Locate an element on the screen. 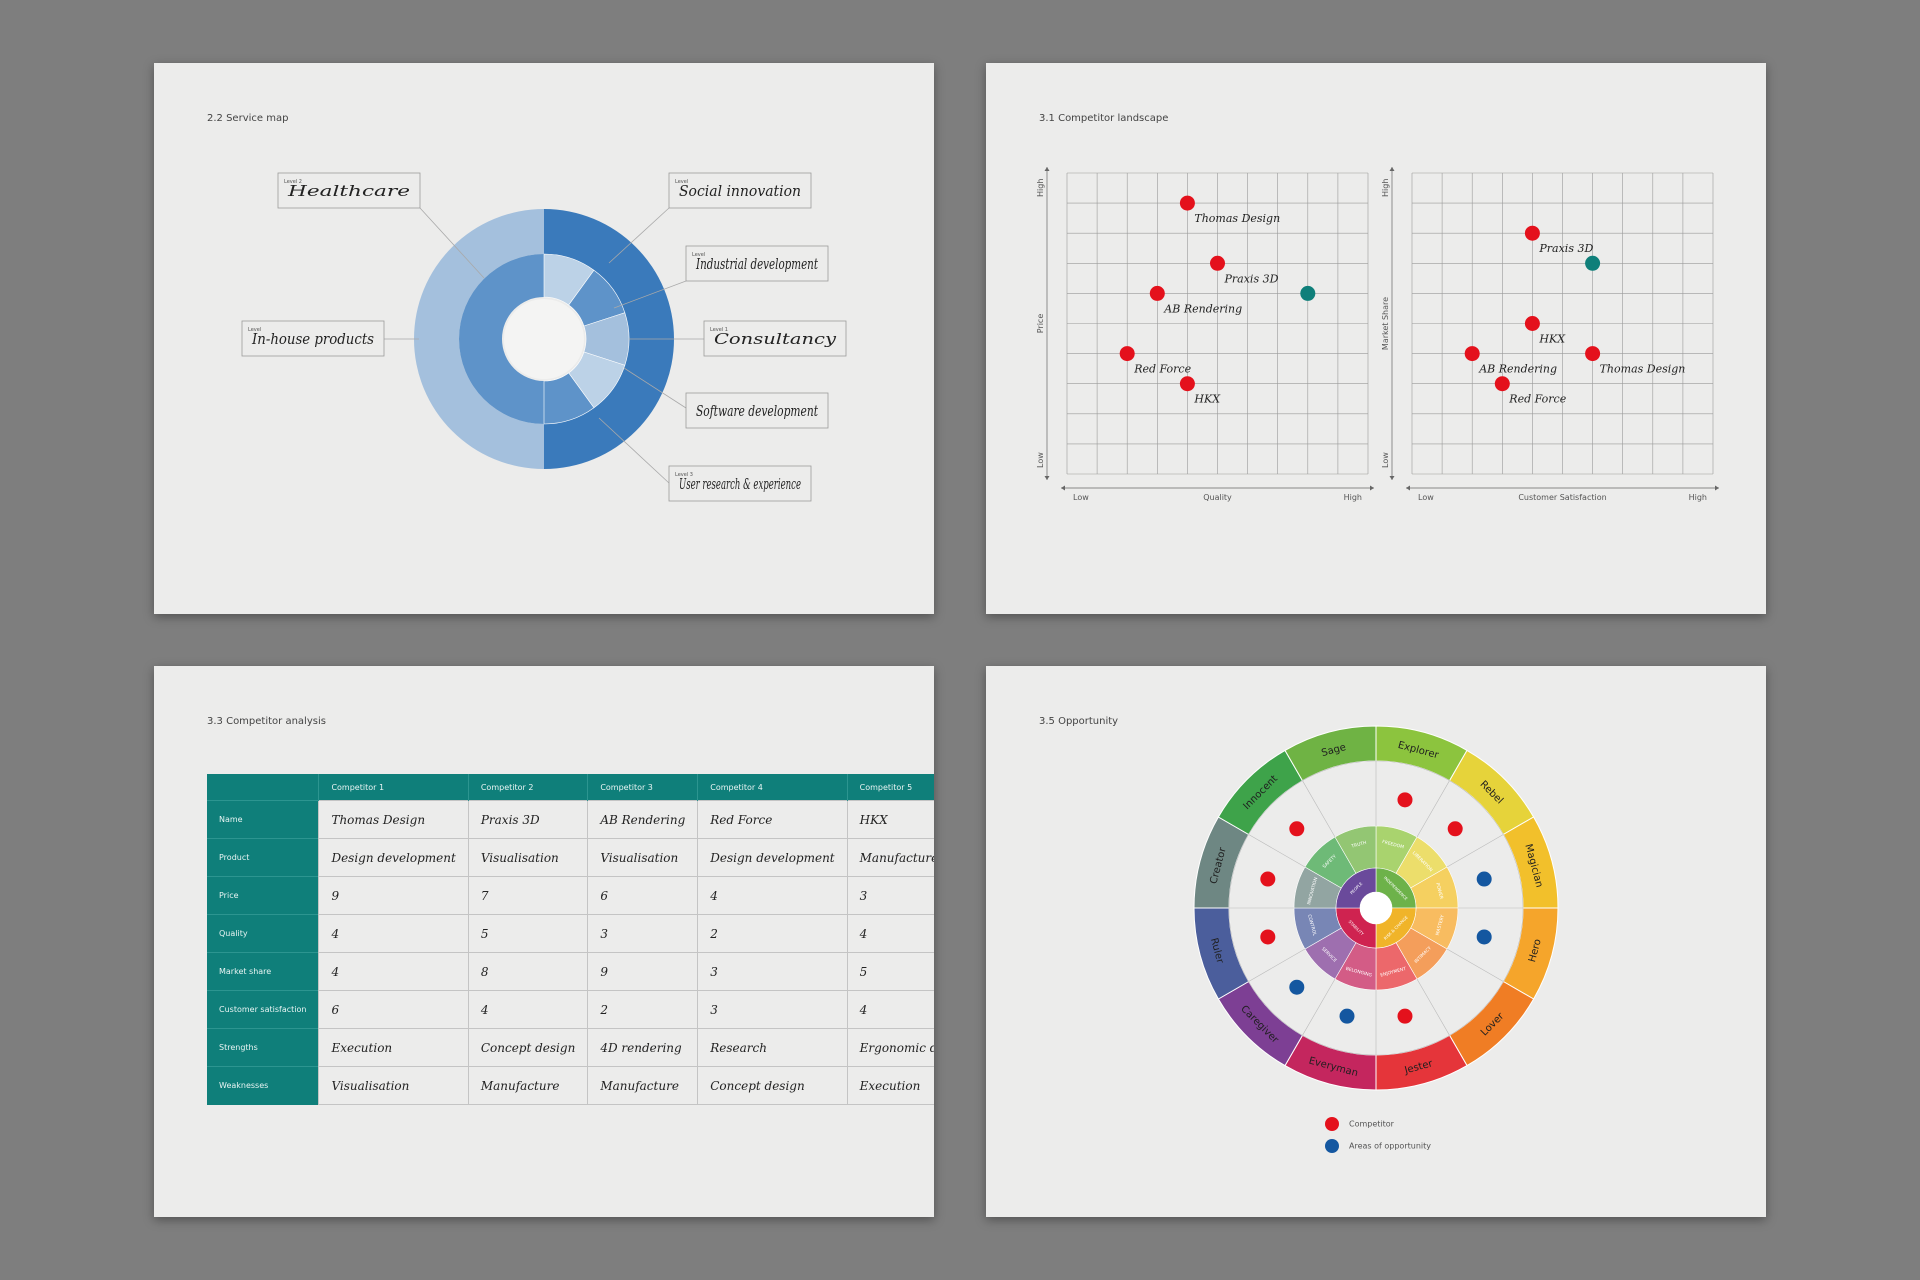  table-cell: 8 is located at coordinates (528, 971).